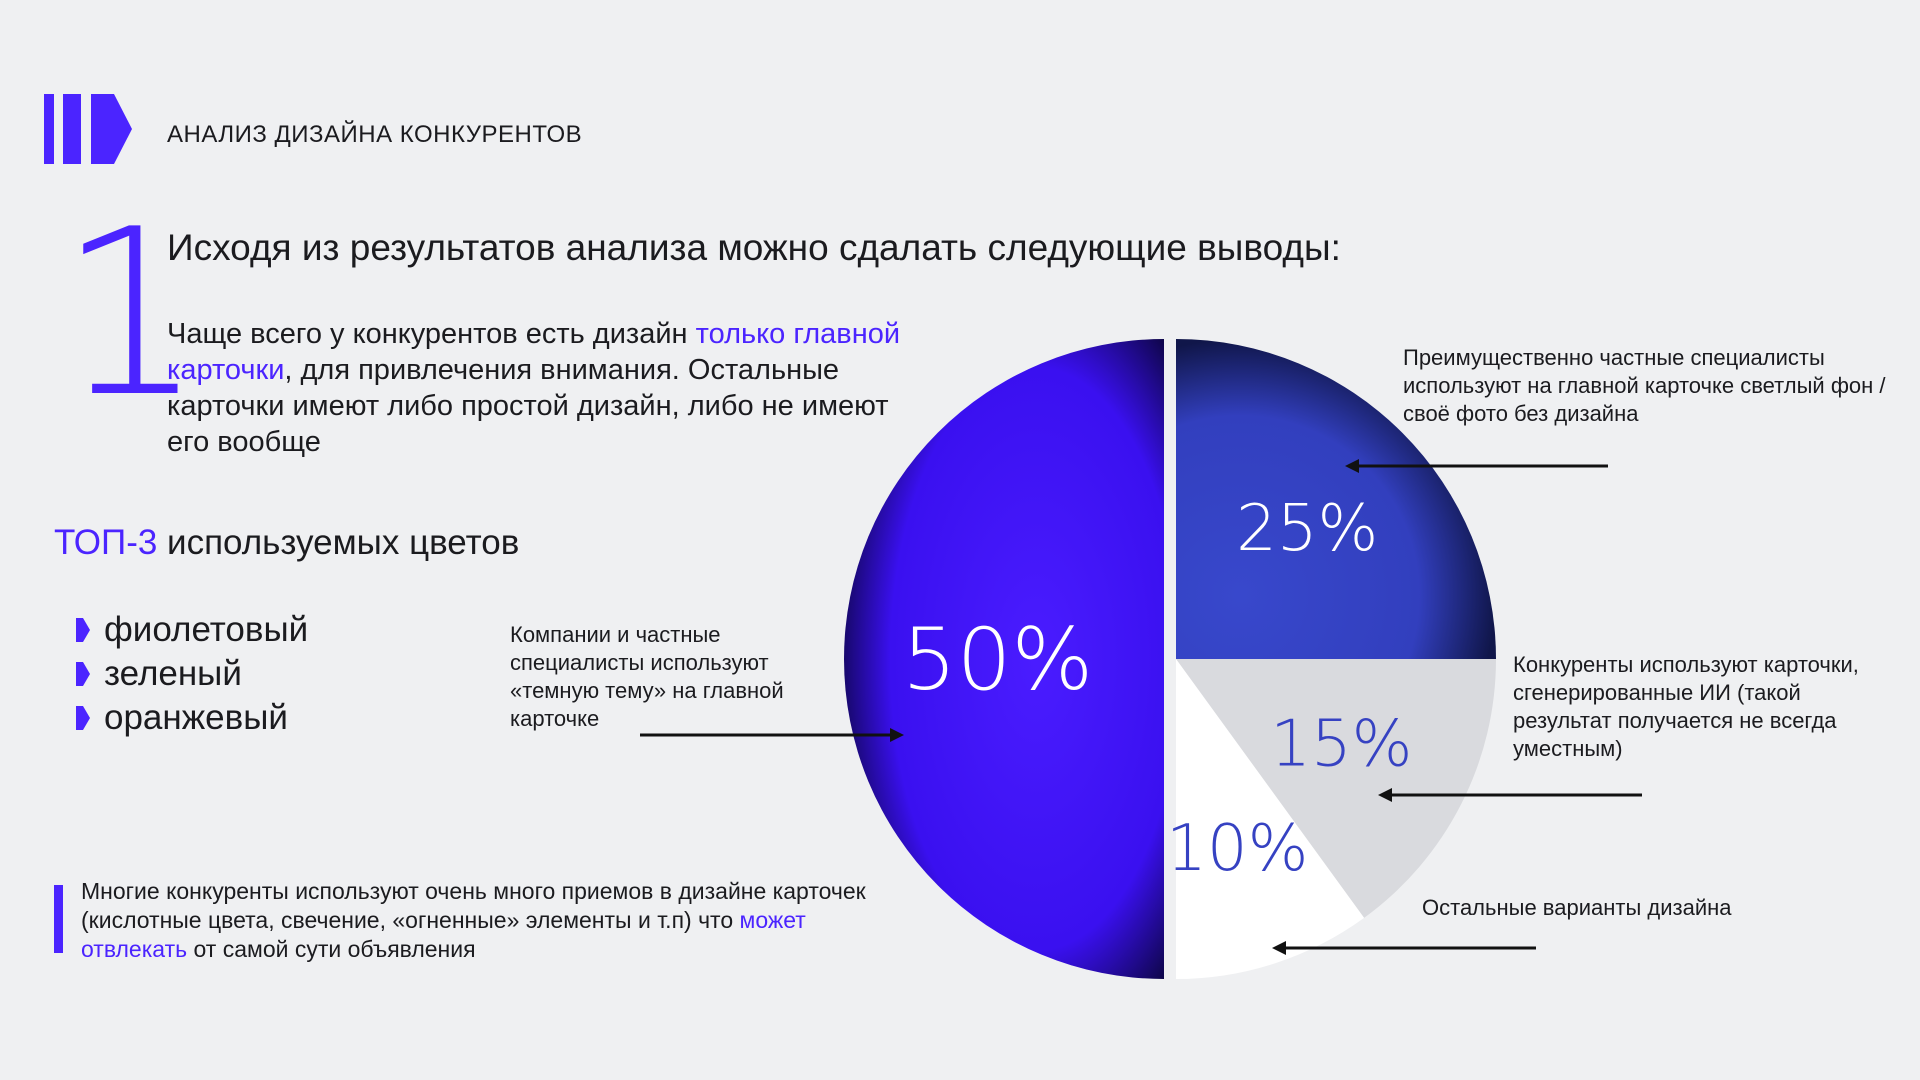 The image size is (1920, 1080). Describe the element at coordinates (338, 542) in the screenshot. I see `top-colors-title-rest: используемых цветов` at that location.